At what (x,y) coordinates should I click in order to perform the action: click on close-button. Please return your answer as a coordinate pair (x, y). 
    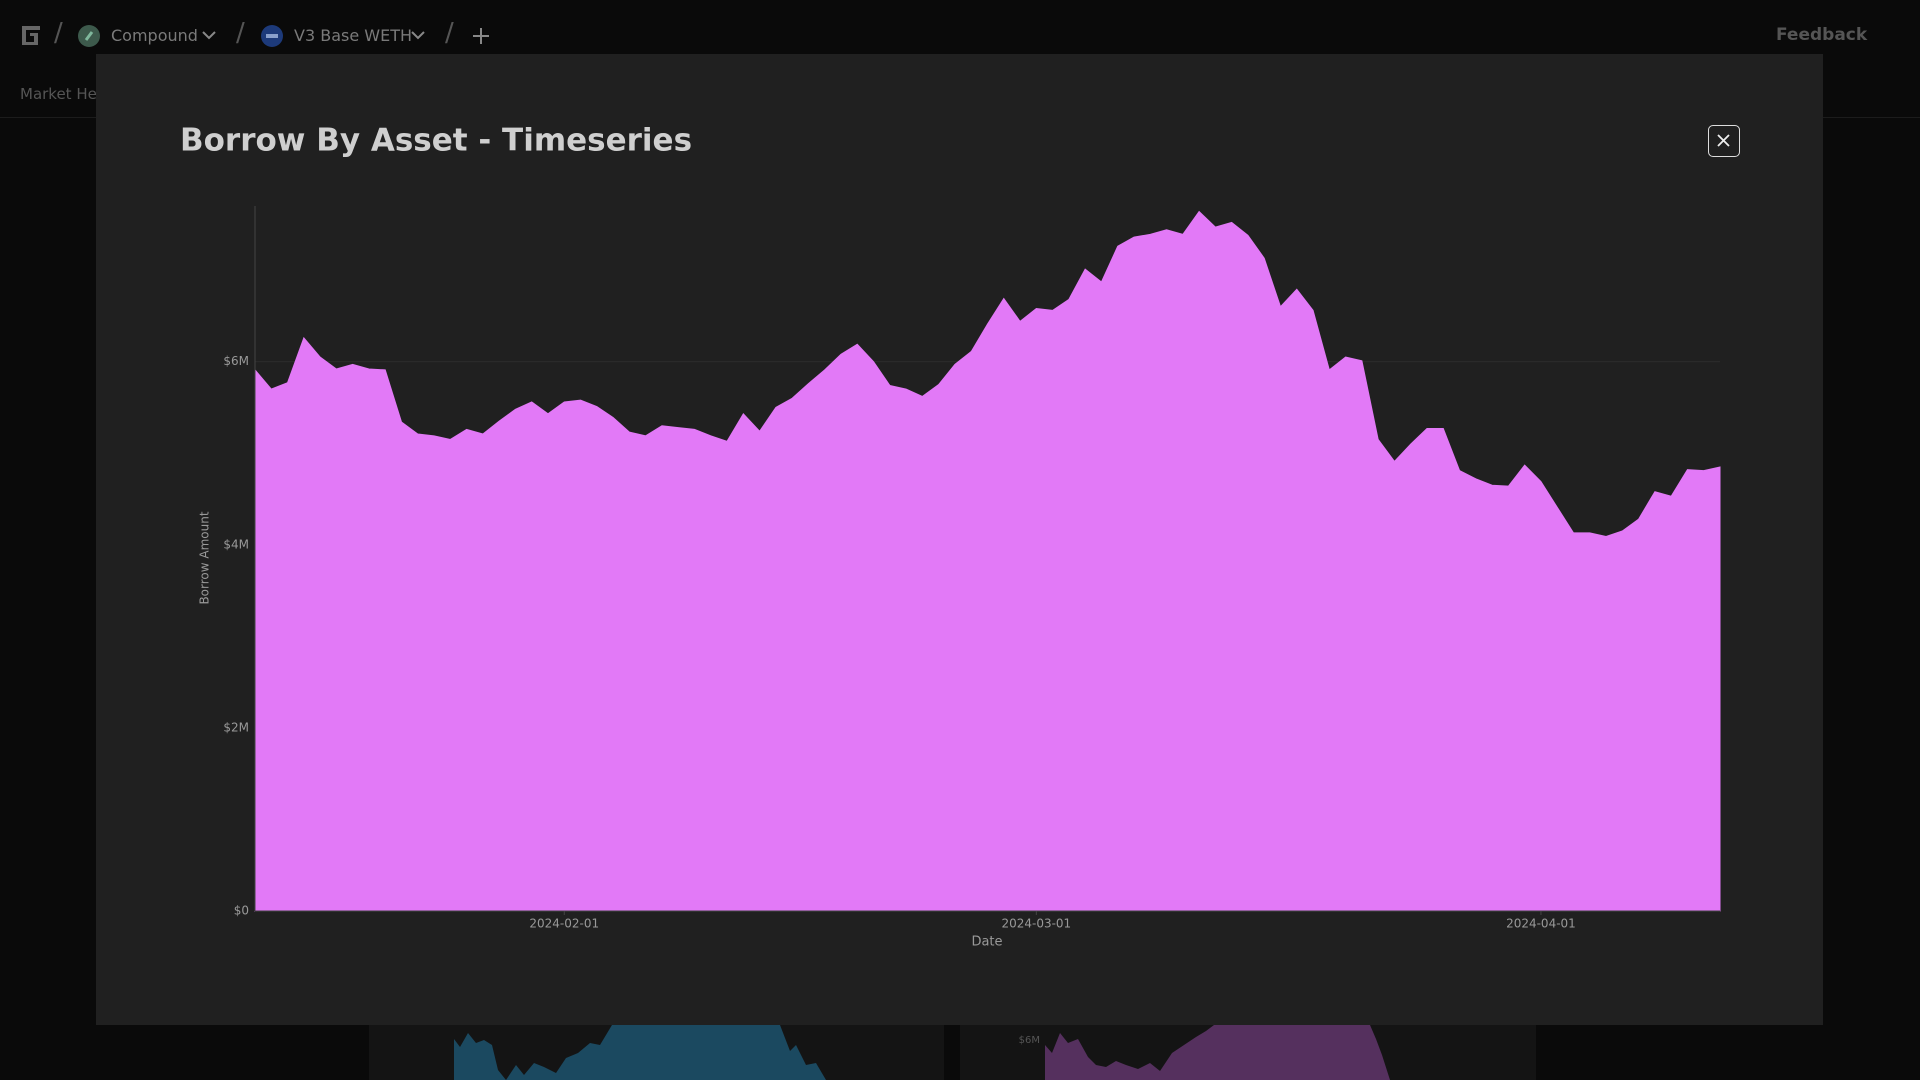
    Looking at the image, I should click on (1724, 141).